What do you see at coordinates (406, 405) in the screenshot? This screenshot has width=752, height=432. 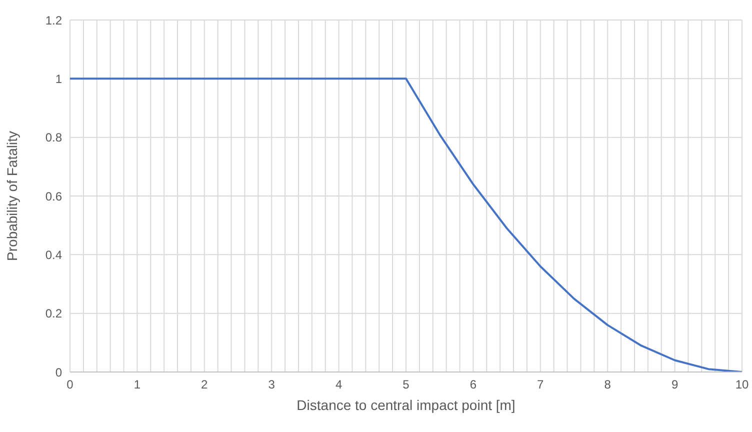 I see `x-axis-title: Distance to central impact point [m]` at bounding box center [406, 405].